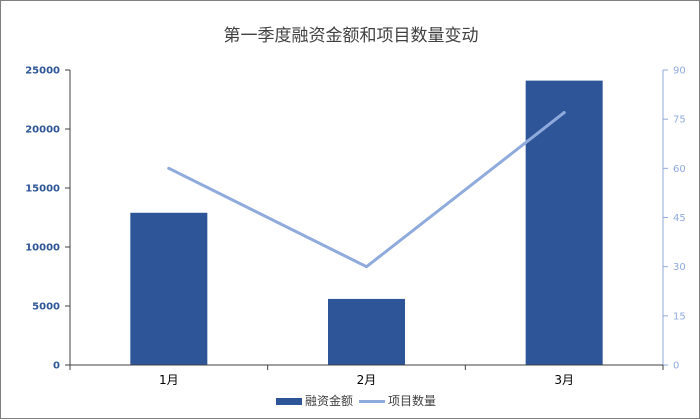  I want to click on y-right-tick-label: 60, so click(679, 169).